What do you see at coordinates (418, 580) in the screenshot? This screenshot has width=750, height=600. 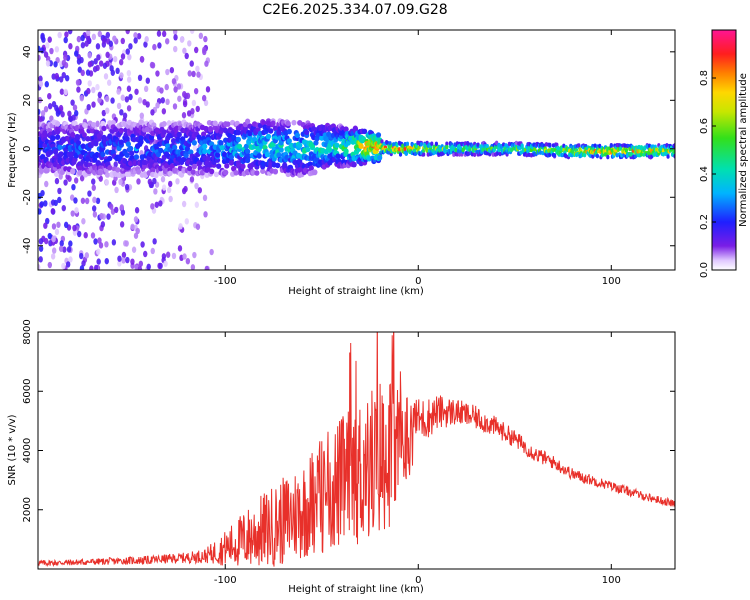 I see `snr-x-tick-label: 0` at bounding box center [418, 580].